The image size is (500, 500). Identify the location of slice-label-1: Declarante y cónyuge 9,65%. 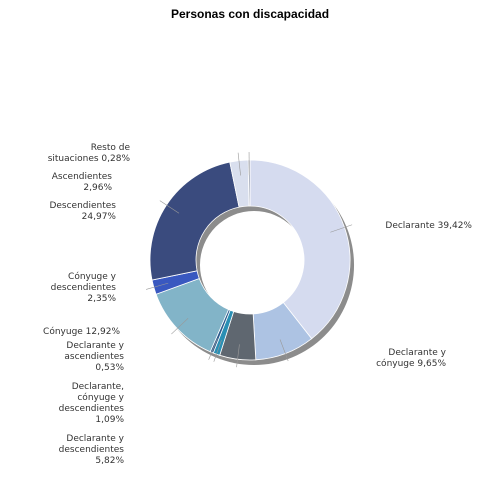
(411, 358).